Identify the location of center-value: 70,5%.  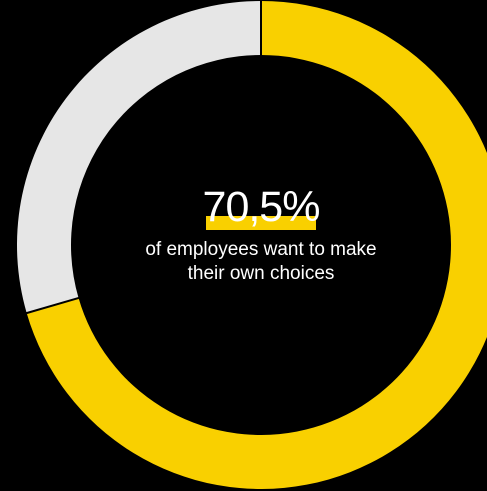
(261, 207).